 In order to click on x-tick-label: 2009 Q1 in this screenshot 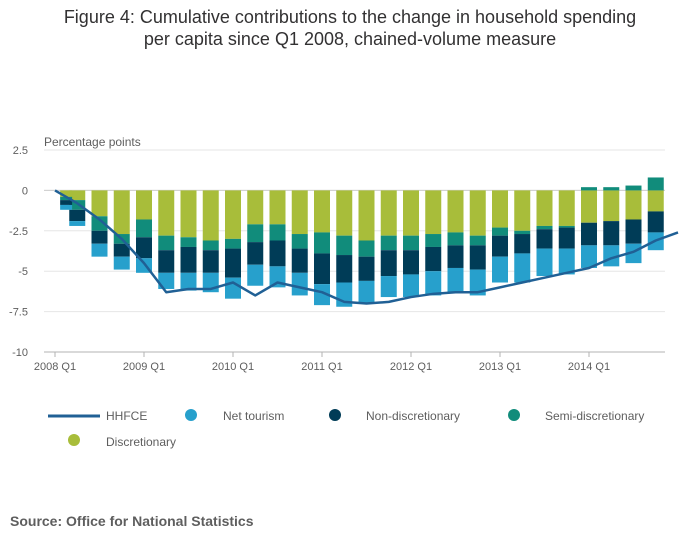, I will do `click(144, 367)`.